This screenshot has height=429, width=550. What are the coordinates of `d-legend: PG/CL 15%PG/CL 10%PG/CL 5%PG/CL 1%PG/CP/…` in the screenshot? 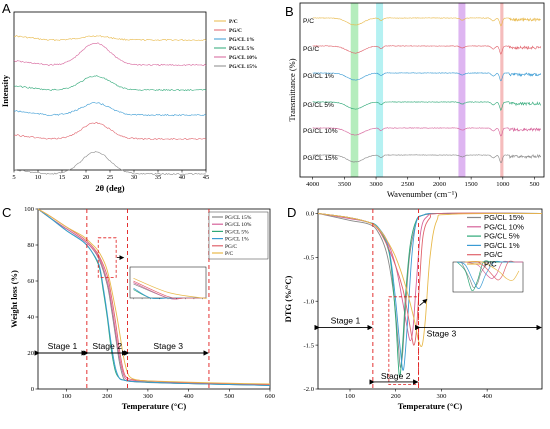 It's located at (495, 241).